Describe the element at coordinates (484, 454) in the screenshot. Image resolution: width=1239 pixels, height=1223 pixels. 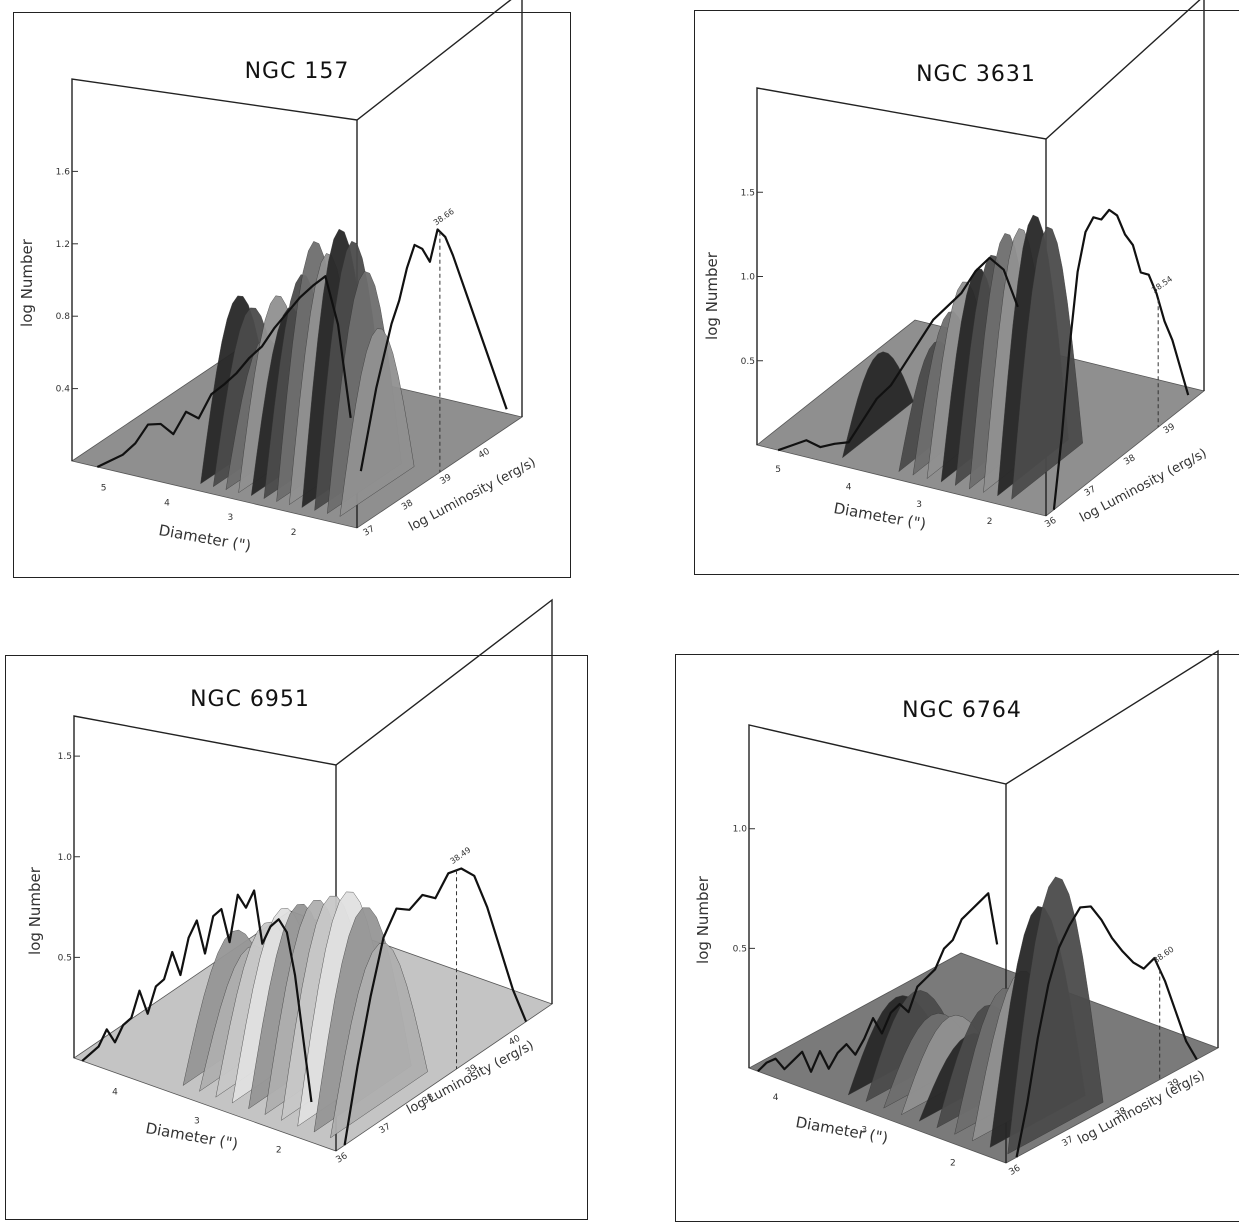
I see `luminosity-tick-label: 40` at that location.